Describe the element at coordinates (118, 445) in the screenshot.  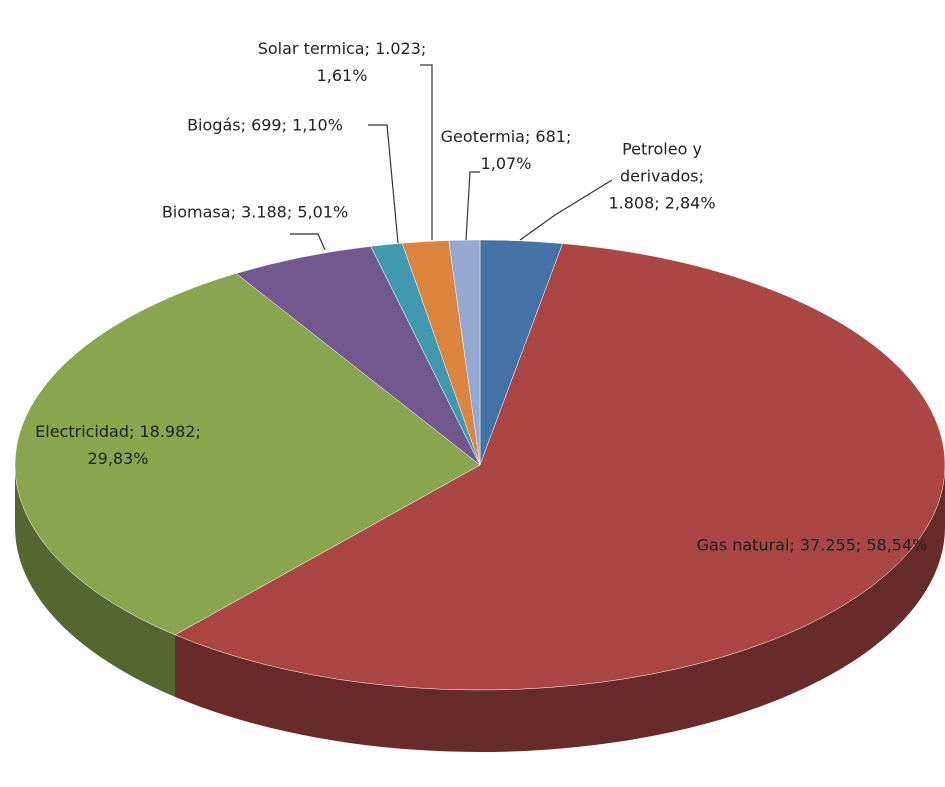
I see `data-label: Electricidad; 18.982; 29,83%` at that location.